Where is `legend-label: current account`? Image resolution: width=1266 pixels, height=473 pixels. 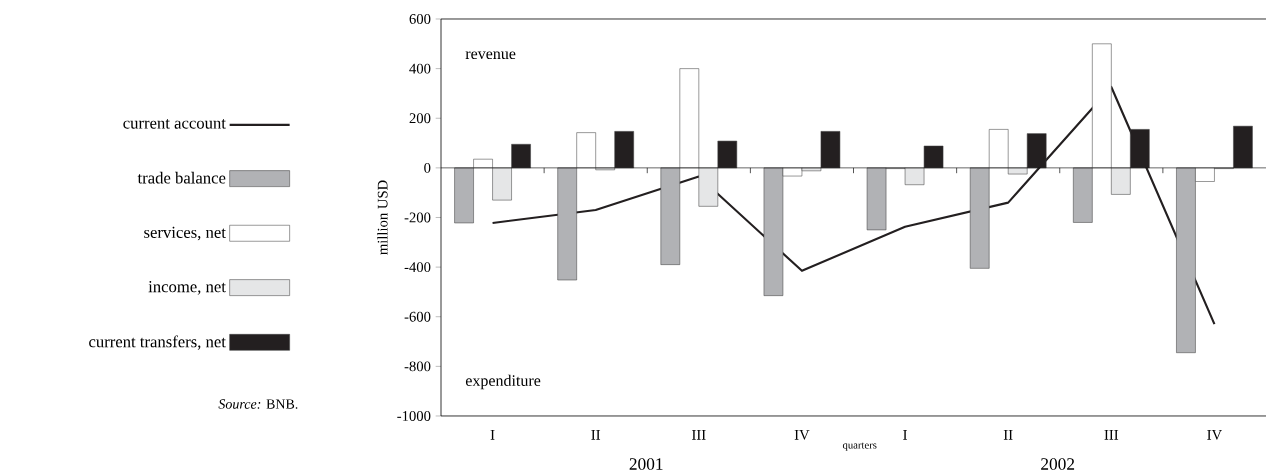
legend-label: current account is located at coordinates (174, 124).